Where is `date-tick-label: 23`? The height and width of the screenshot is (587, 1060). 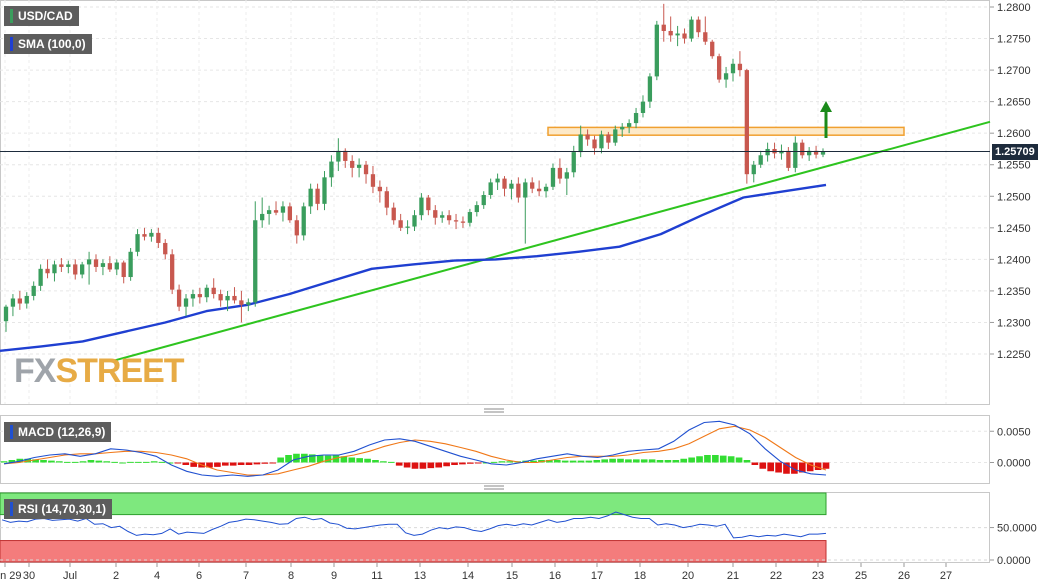 date-tick-label: 23 is located at coordinates (818, 576).